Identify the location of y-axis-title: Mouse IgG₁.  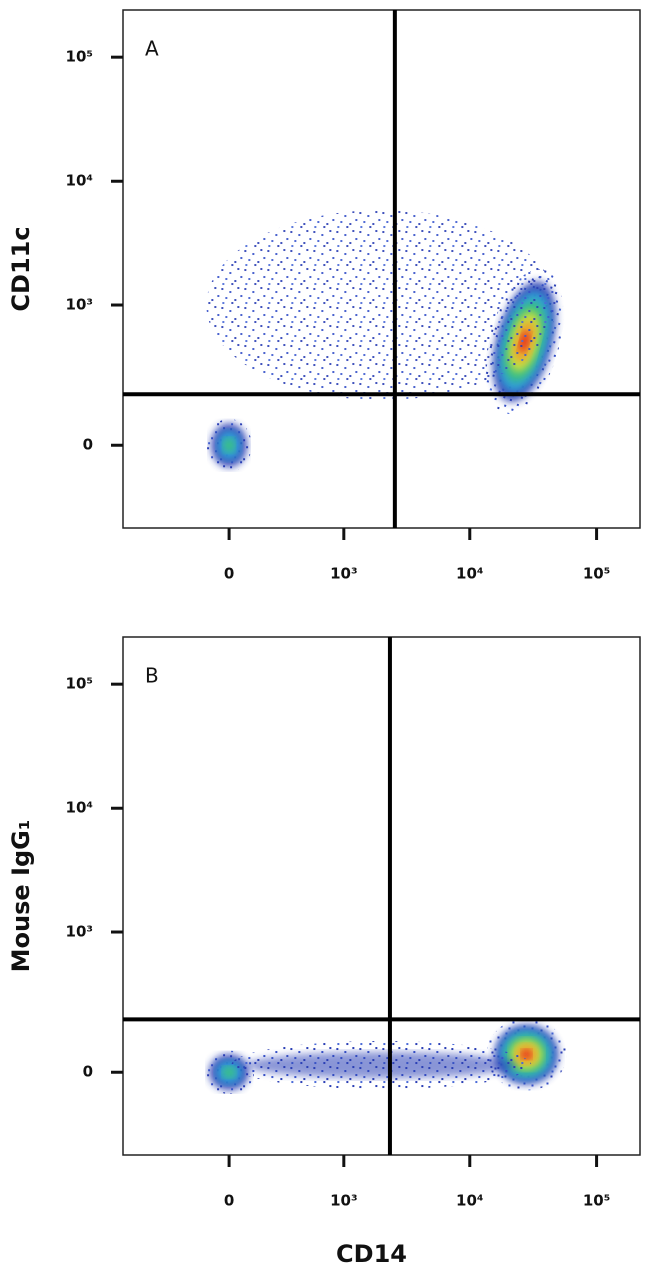
(21, 896).